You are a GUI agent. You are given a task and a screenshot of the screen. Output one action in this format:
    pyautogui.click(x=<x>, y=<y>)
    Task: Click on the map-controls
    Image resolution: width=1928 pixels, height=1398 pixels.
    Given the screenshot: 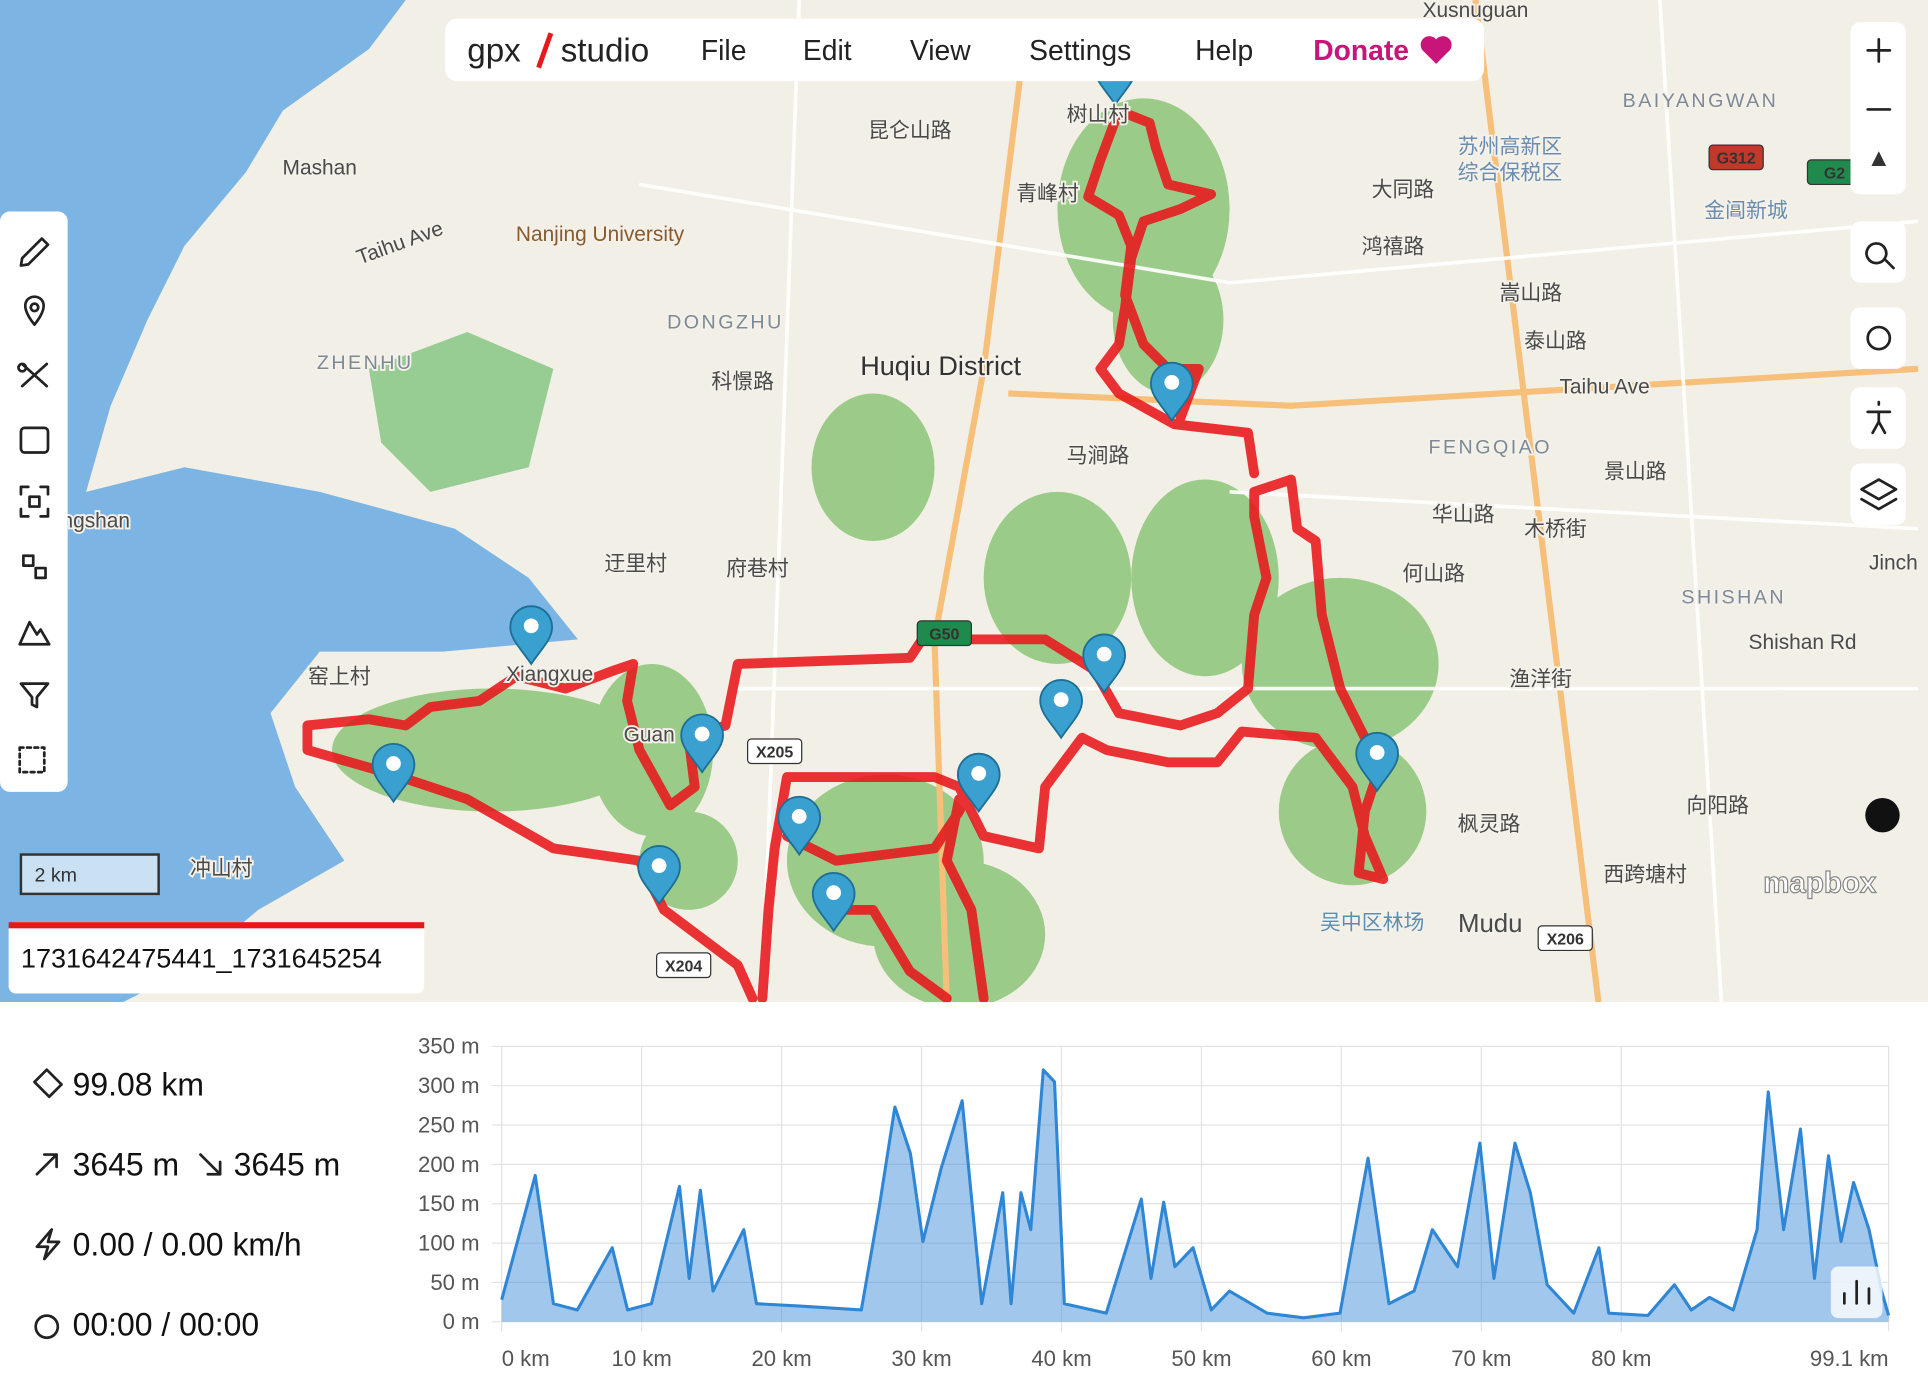 What is the action you would take?
    pyautogui.click(x=1878, y=427)
    